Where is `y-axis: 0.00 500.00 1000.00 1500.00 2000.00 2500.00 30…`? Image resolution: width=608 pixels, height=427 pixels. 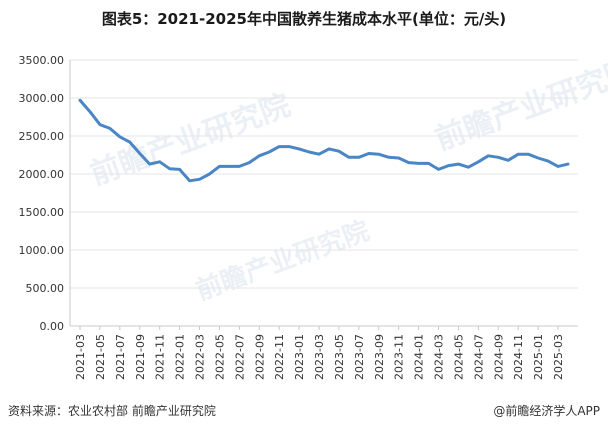 y-axis: 0.00 500.00 1000.00 1500.00 2000.00 2500.00 30… is located at coordinates (45, 193).